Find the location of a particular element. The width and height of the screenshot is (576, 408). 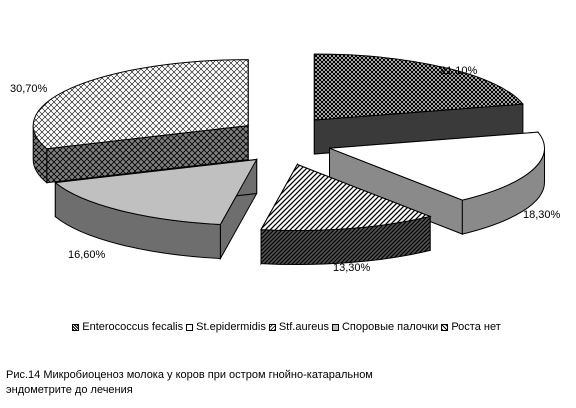

legend-label-stf-aureus: Stf.aureus is located at coordinates (303, 327).